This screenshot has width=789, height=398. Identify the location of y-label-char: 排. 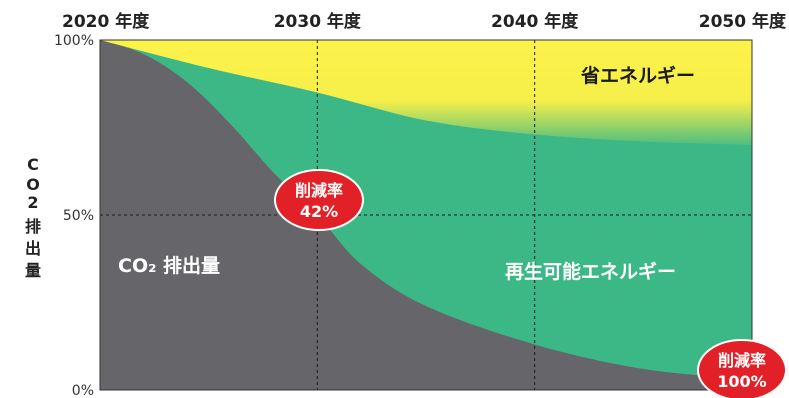
(33, 226).